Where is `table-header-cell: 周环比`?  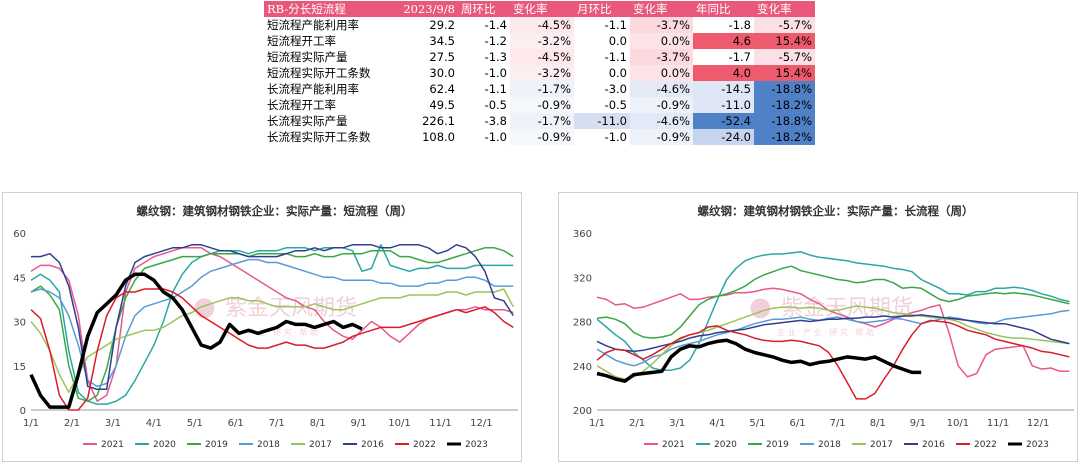
table-header-cell: 周环比 is located at coordinates (484, 9).